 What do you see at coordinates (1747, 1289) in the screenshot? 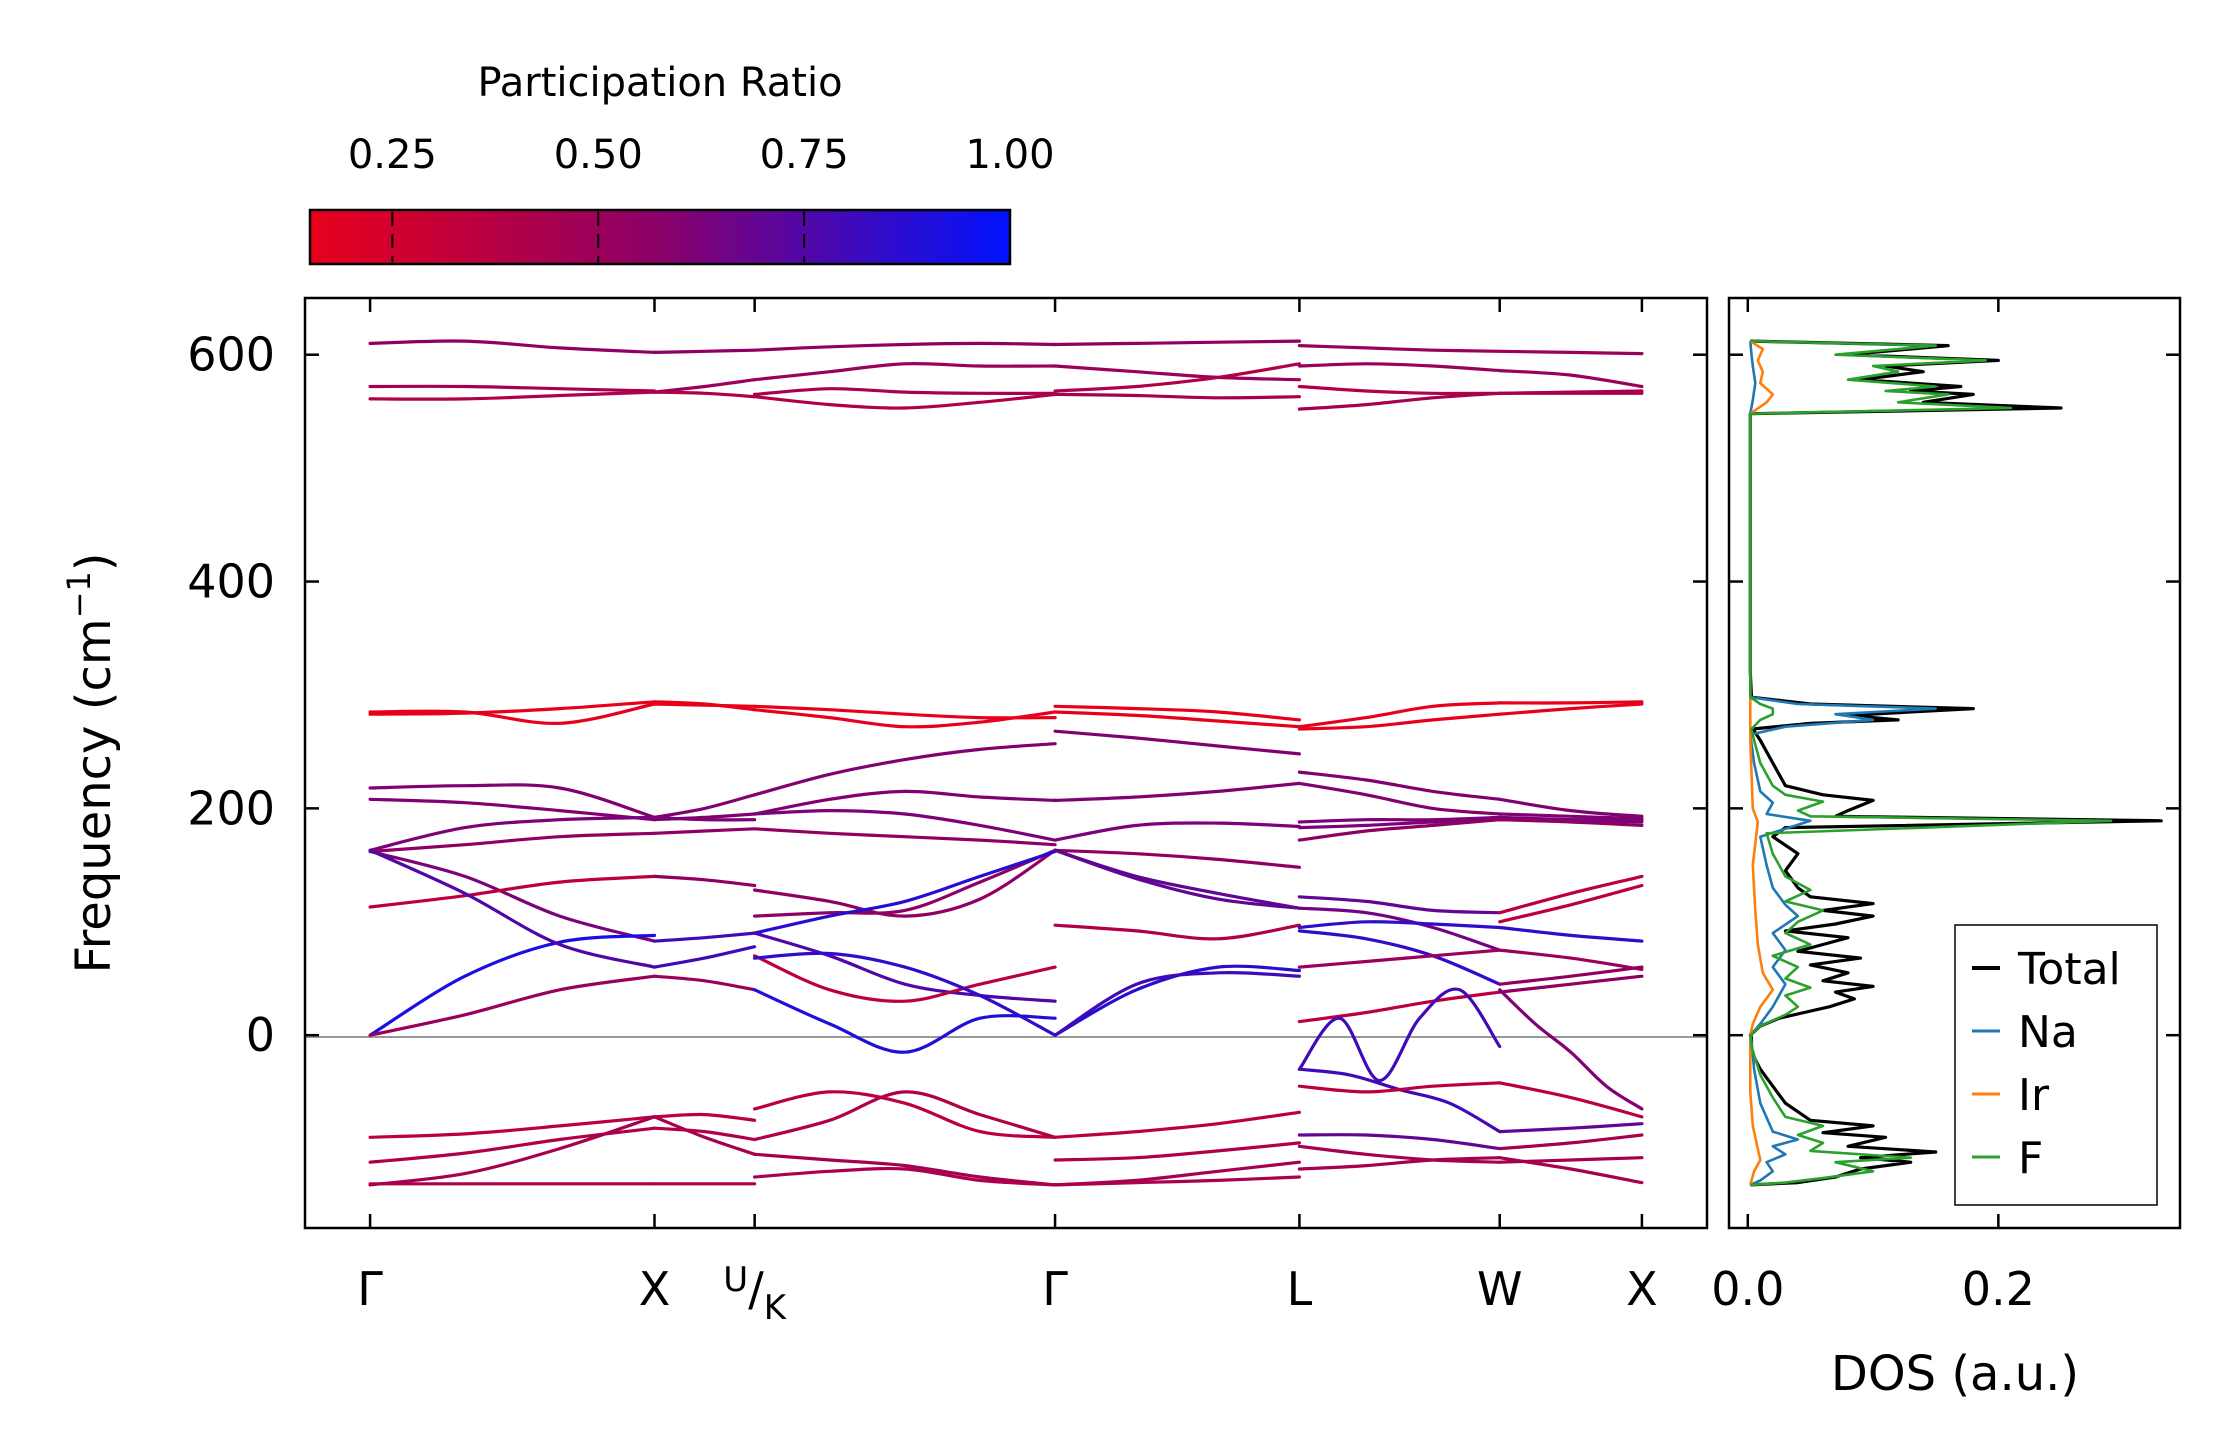
I see `dos-x-tick-label: 0.0` at bounding box center [1747, 1289].